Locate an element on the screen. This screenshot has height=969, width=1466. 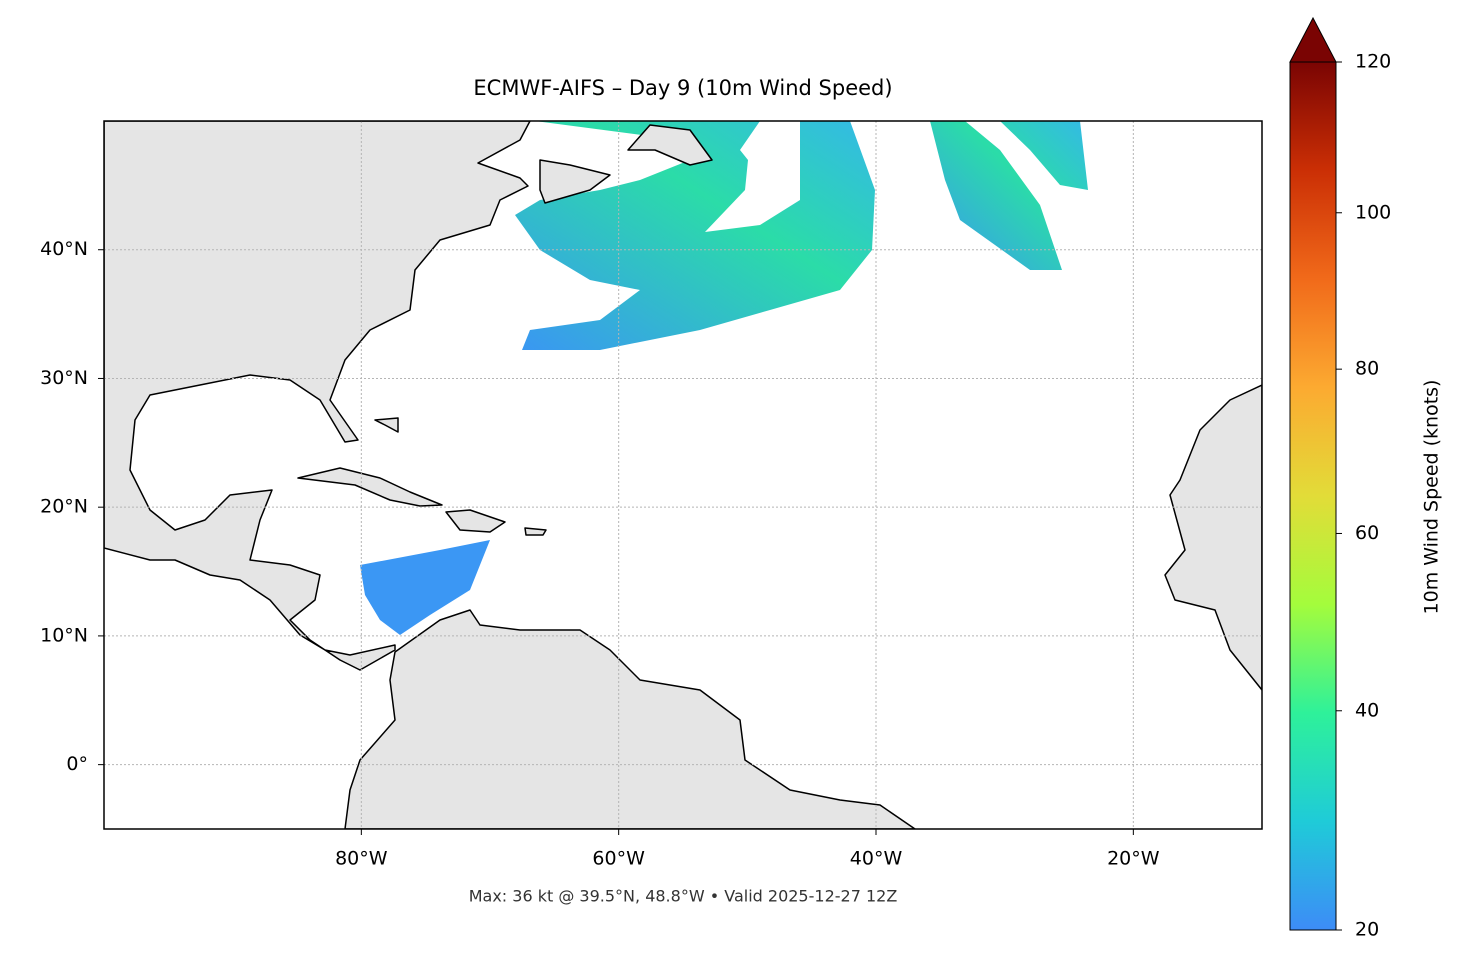
colorbar-tick-label: 40 is located at coordinates (1367, 710).